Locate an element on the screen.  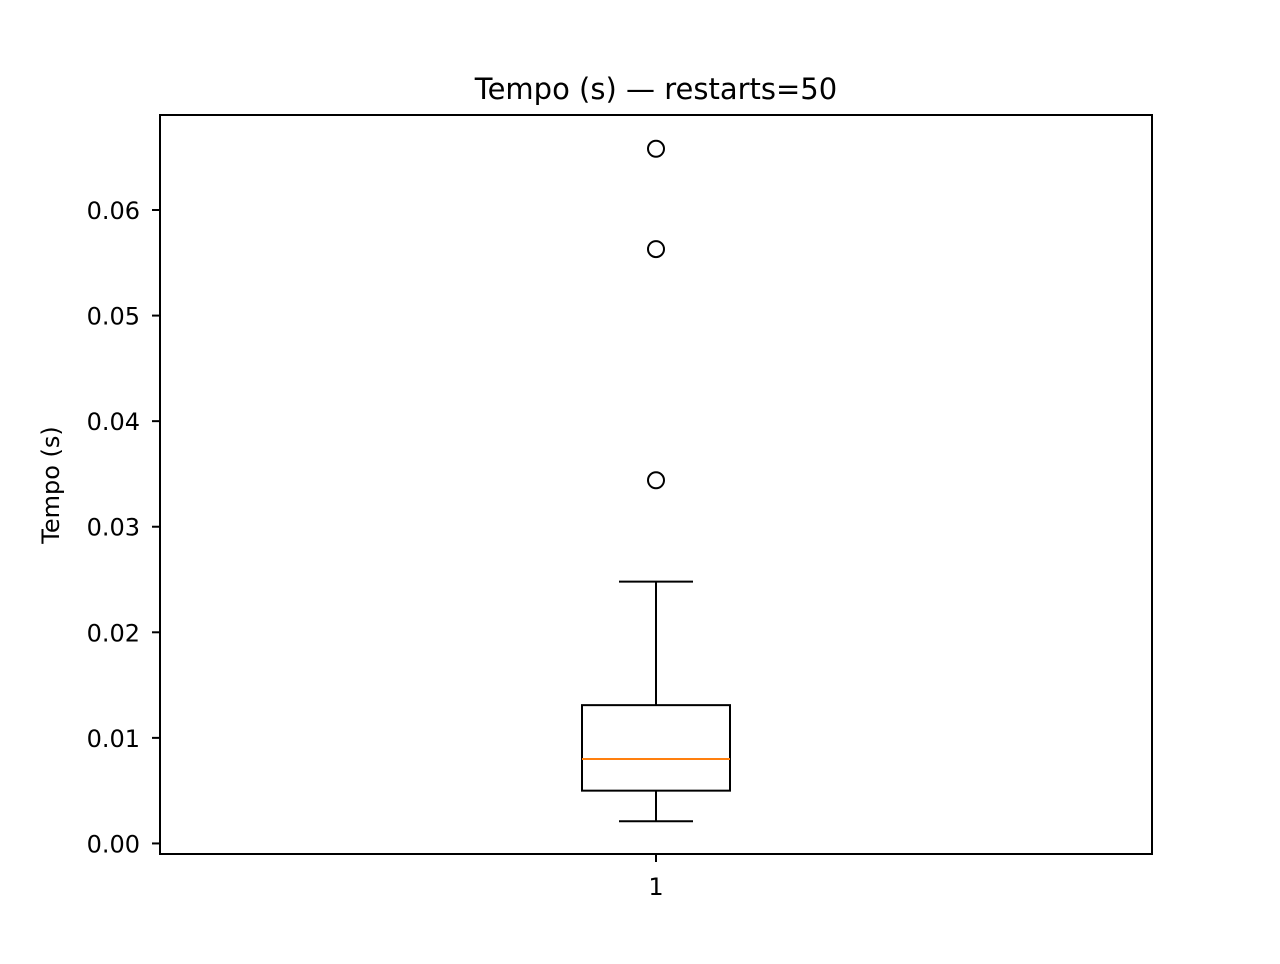
y-tick-label: 0.03 is located at coordinates (113, 528).